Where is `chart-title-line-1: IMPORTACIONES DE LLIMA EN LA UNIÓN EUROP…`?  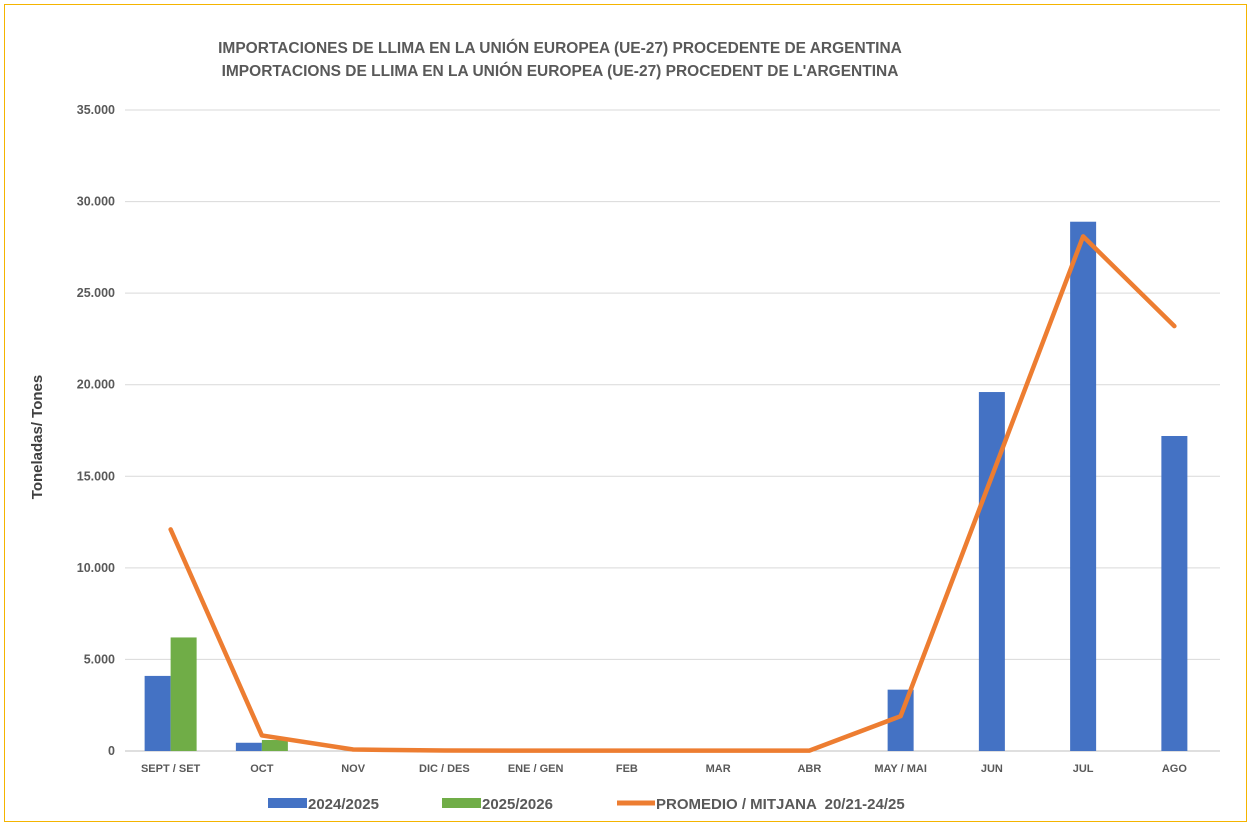
chart-title-line-1: IMPORTACIONES DE LLIMA EN LA UNIÓN EUROP… is located at coordinates (560, 48).